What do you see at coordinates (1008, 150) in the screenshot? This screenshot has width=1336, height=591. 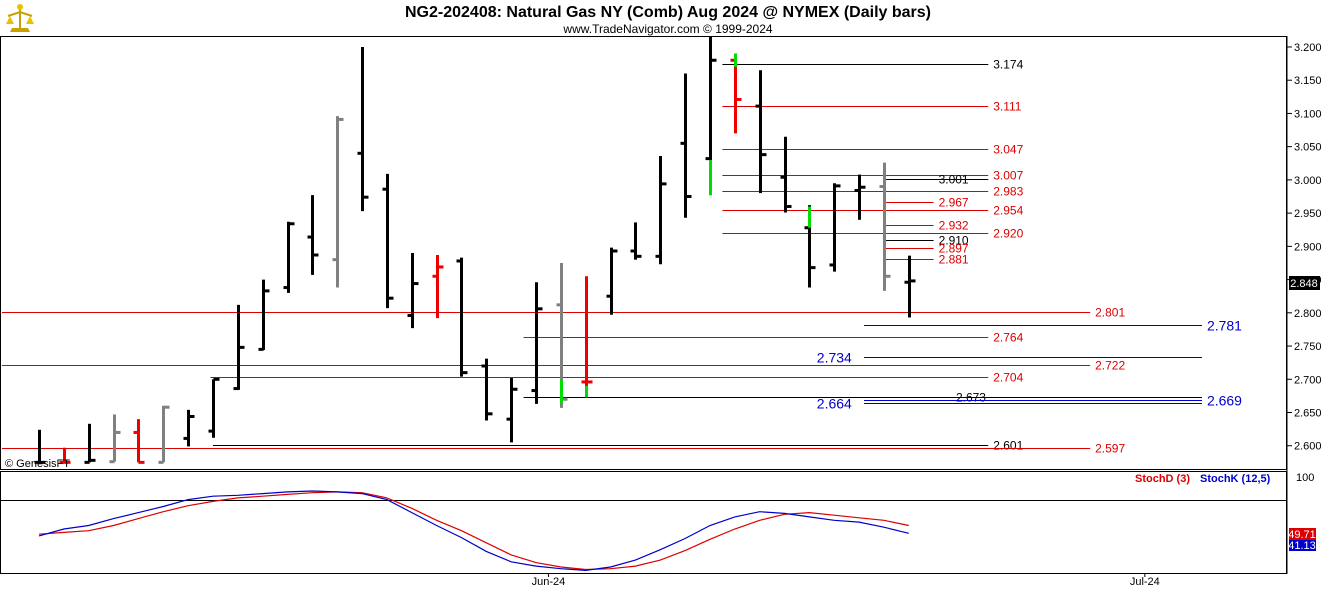 I see `level-label: 3.047` at bounding box center [1008, 150].